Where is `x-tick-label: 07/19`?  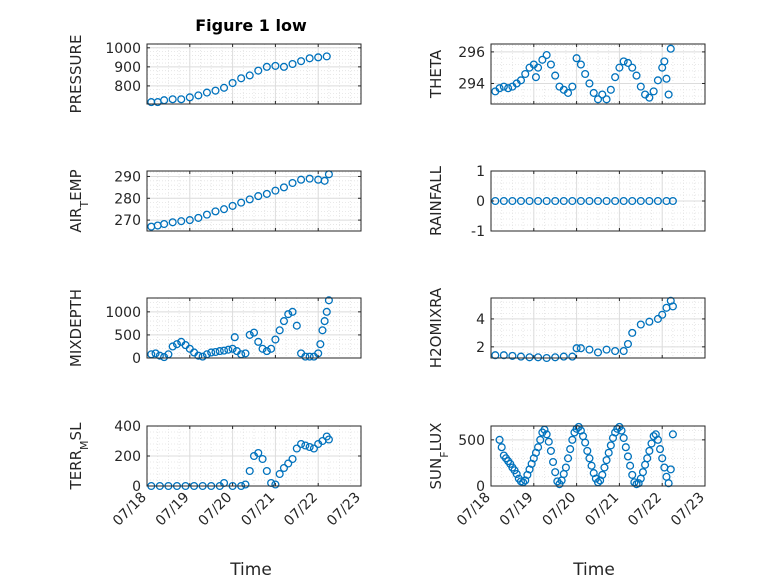
x-tick-label: 07/19 is located at coordinates (517, 510).